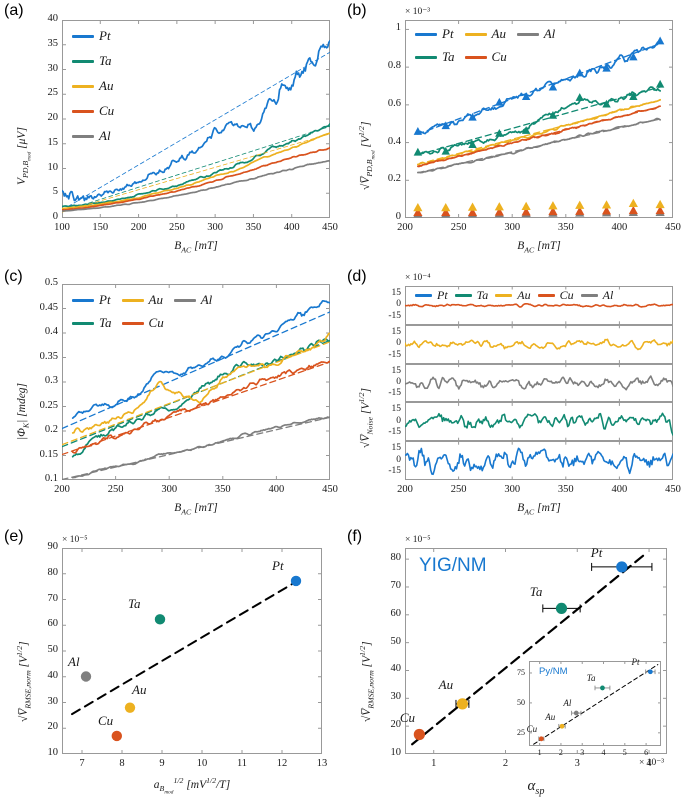  I want to click on panel-c-plot, so click(196, 382).